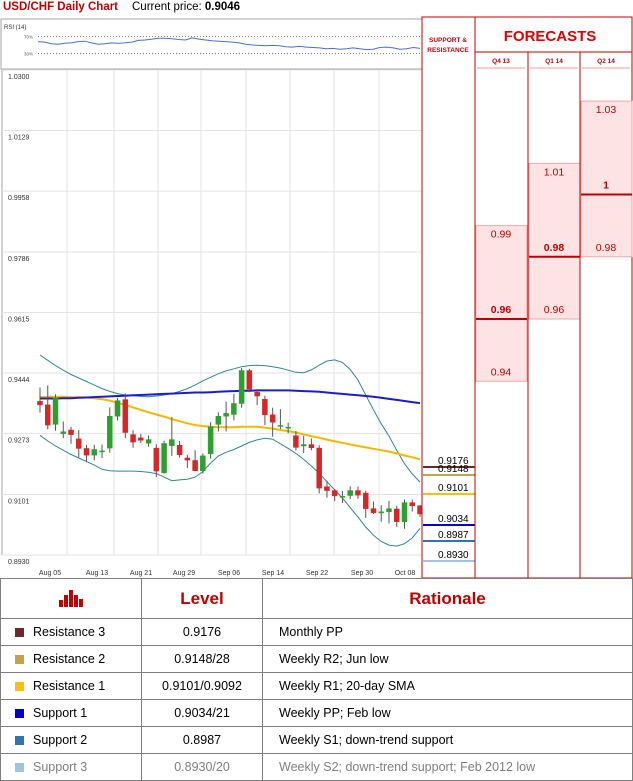  Describe the element at coordinates (448, 40) in the screenshot. I see `sr-label-line1: SUPPORT &` at that location.